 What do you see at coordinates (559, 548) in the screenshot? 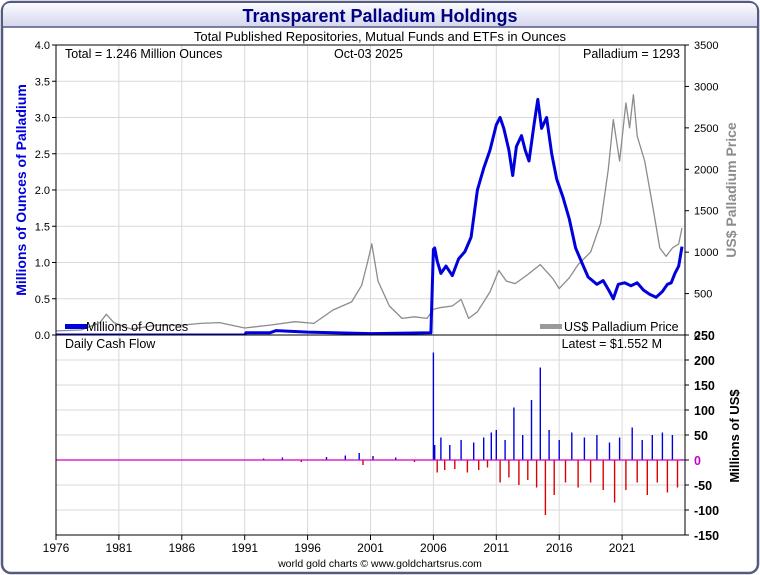
I see `x-tick-label: 2016` at bounding box center [559, 548].